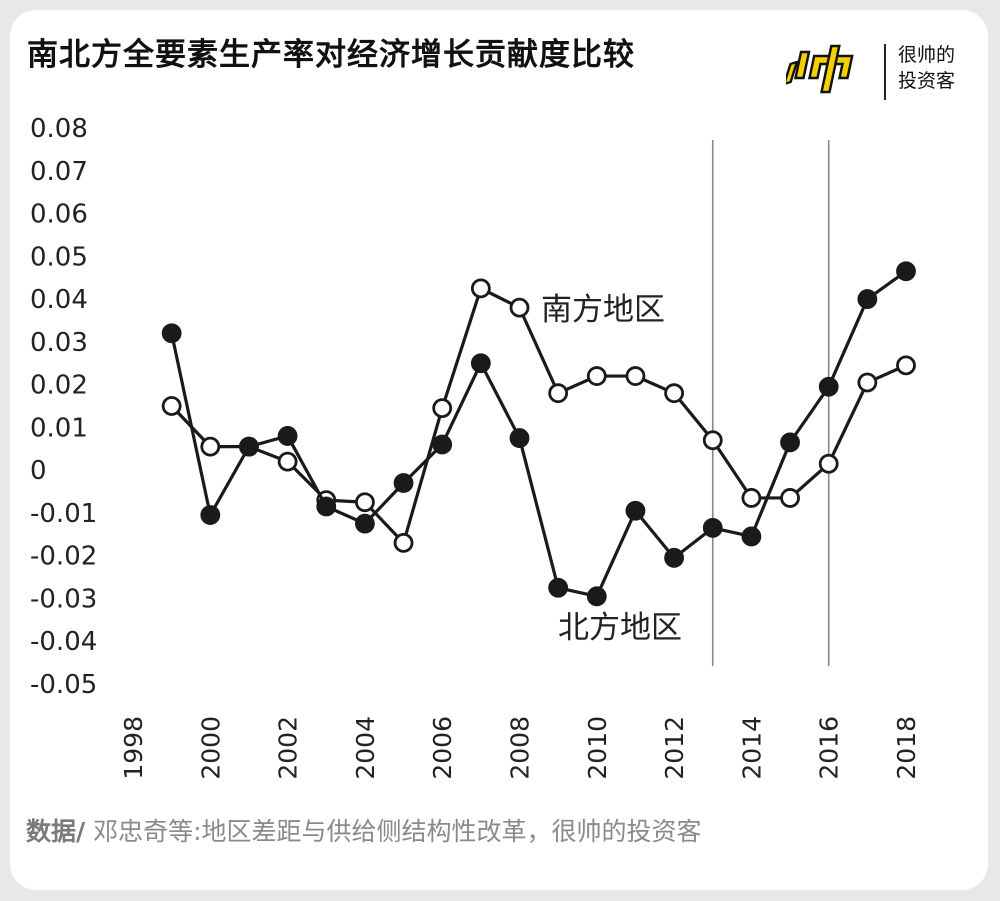 This screenshot has height=901, width=1000. Describe the element at coordinates (751, 748) in the screenshot. I see `x-tick-label: 2014` at that location.